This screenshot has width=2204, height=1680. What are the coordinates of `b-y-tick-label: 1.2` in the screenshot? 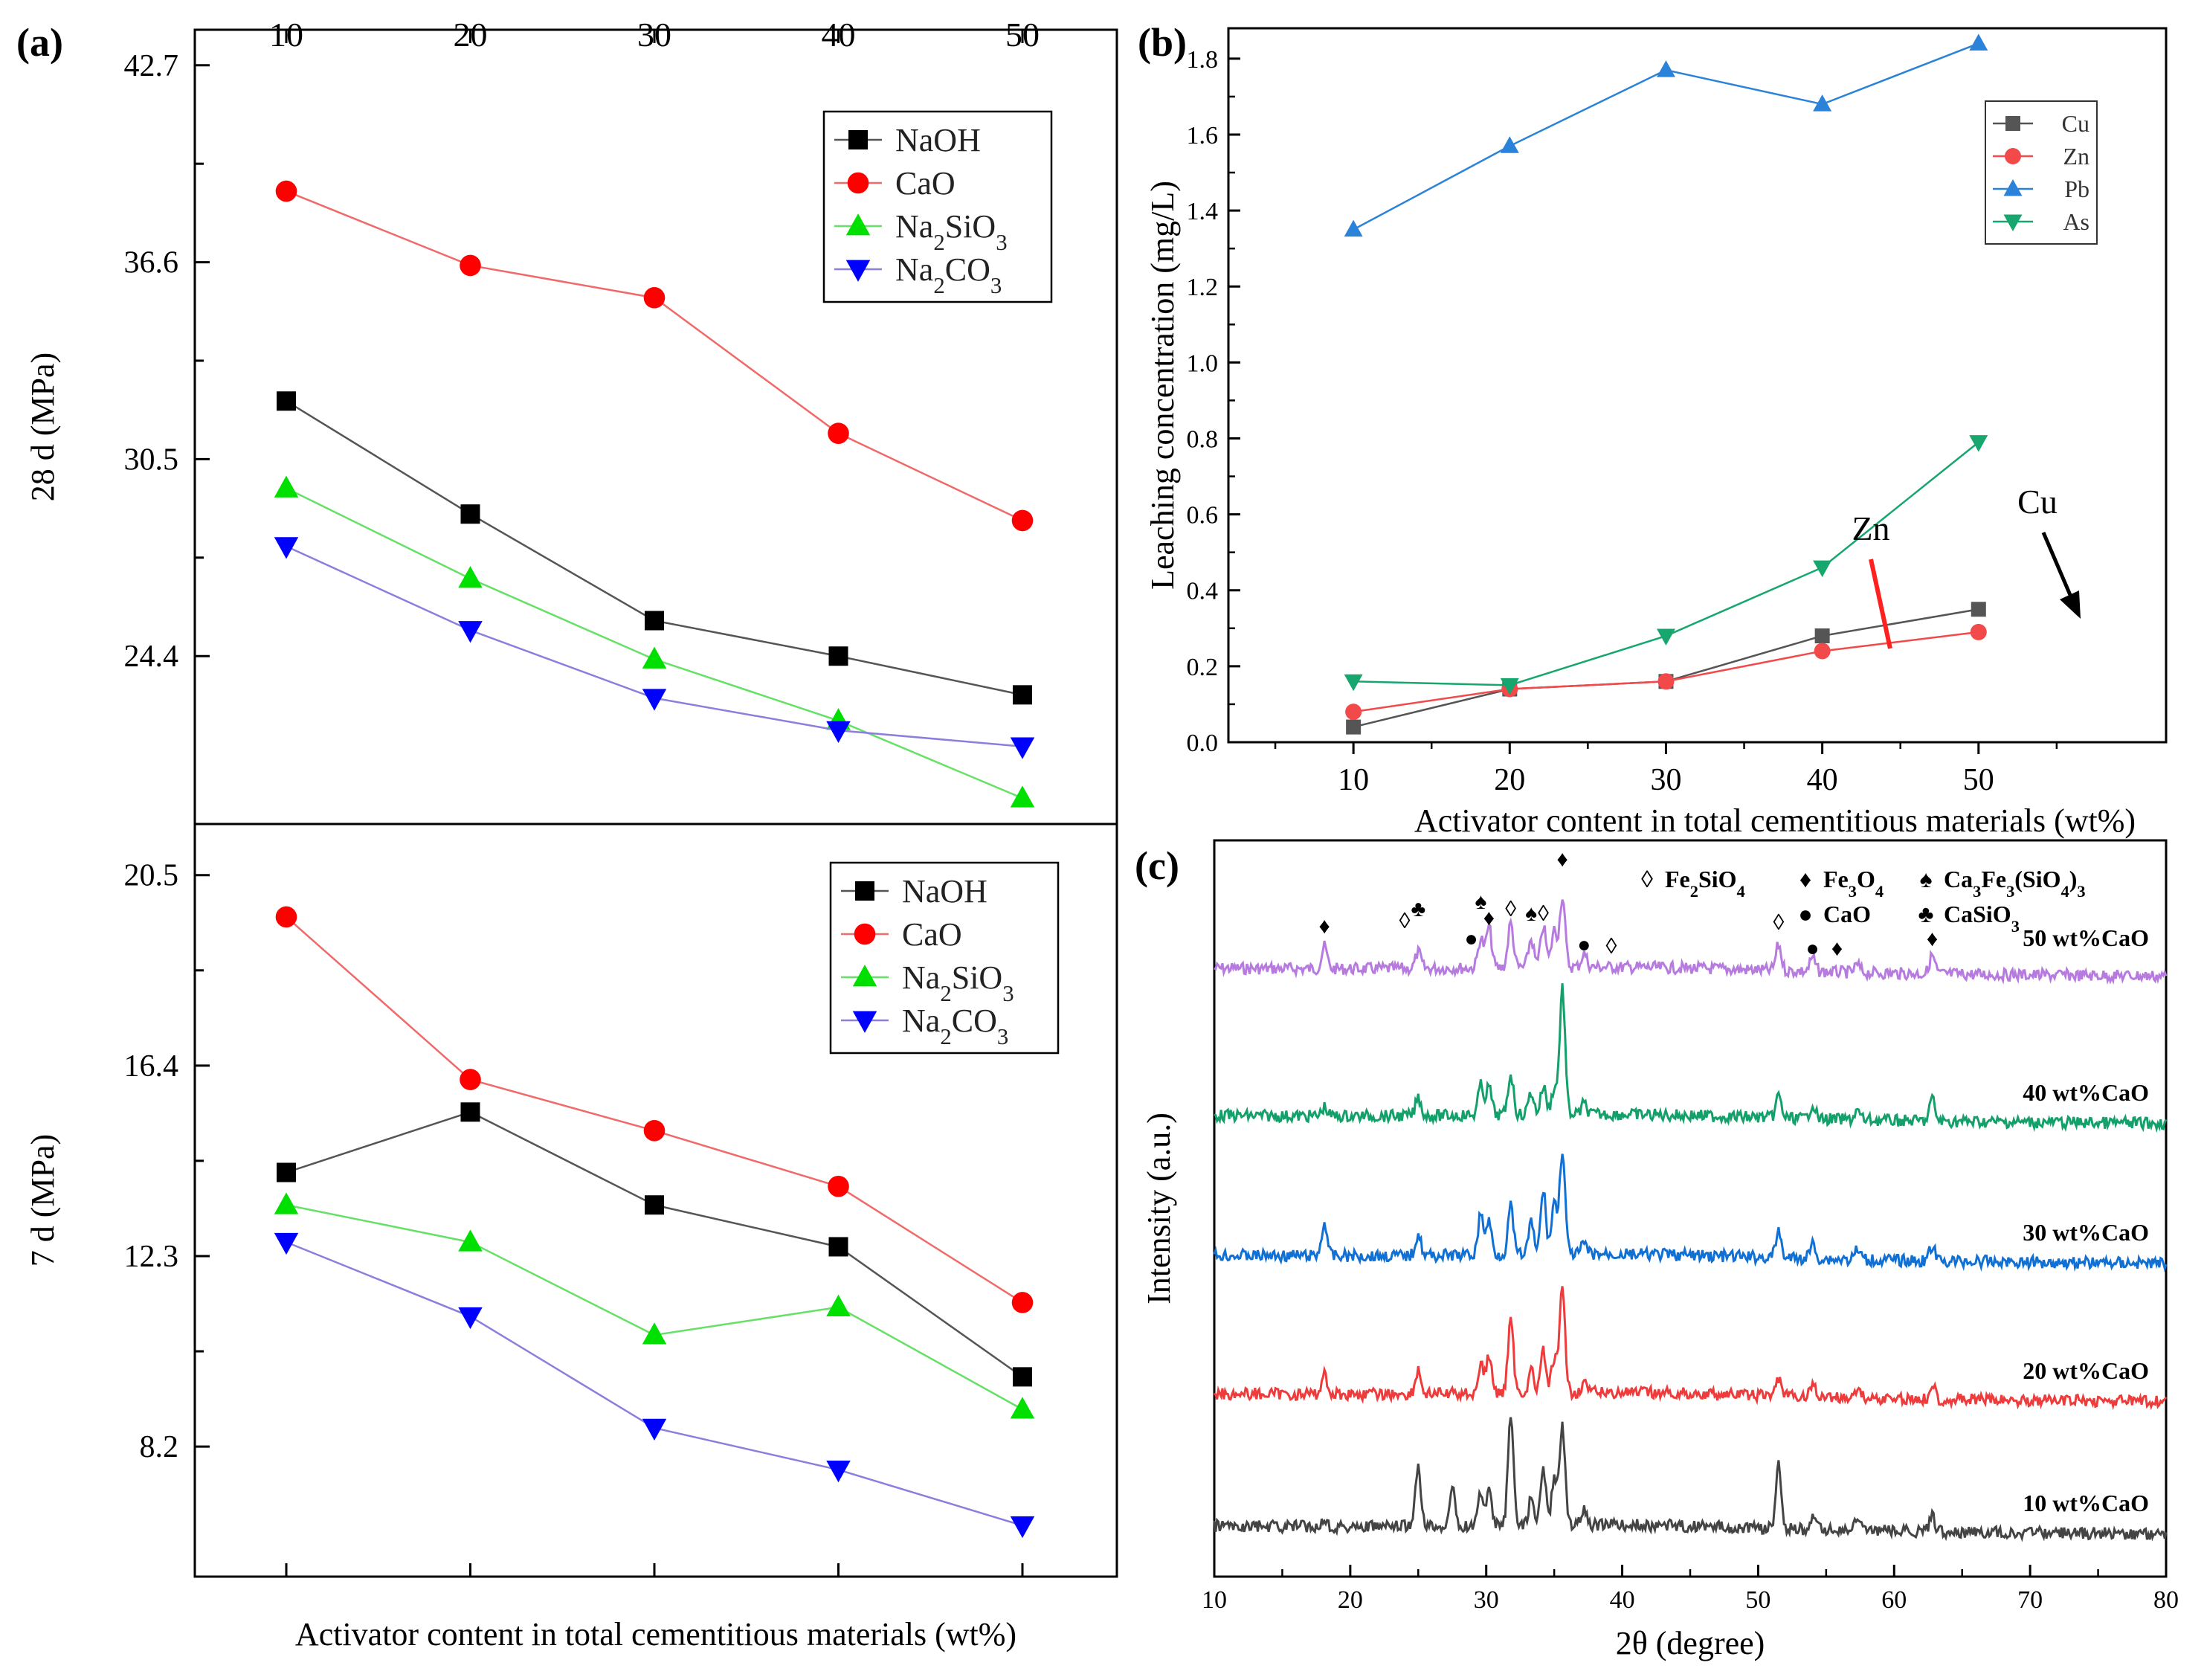 It's located at (1203, 287).